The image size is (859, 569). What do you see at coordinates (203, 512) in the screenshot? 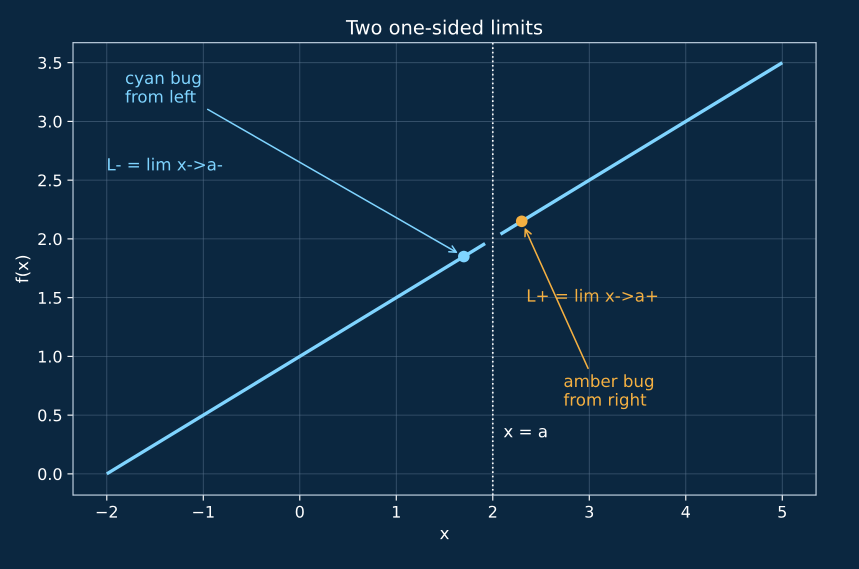
I see `x-tick-label: −1` at bounding box center [203, 512].